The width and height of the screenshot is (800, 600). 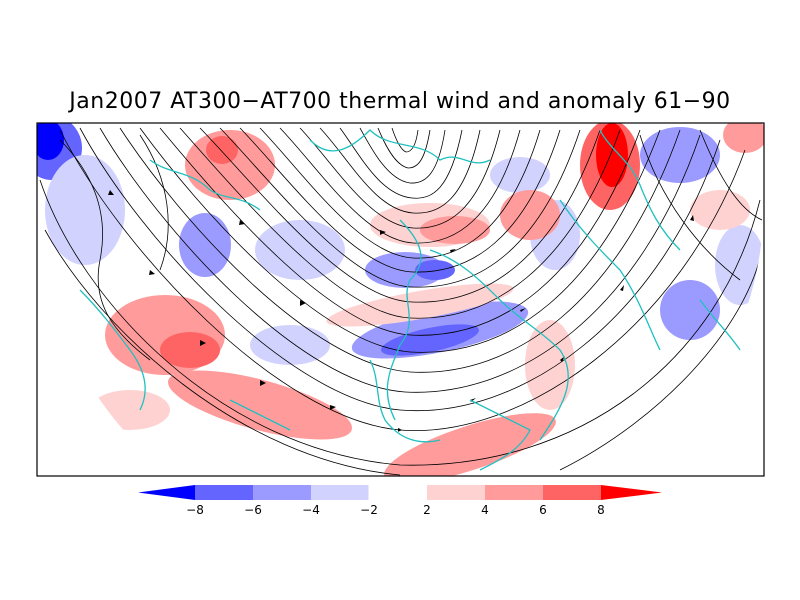 I want to click on colorbar-tick-label: 2, so click(x=427, y=510).